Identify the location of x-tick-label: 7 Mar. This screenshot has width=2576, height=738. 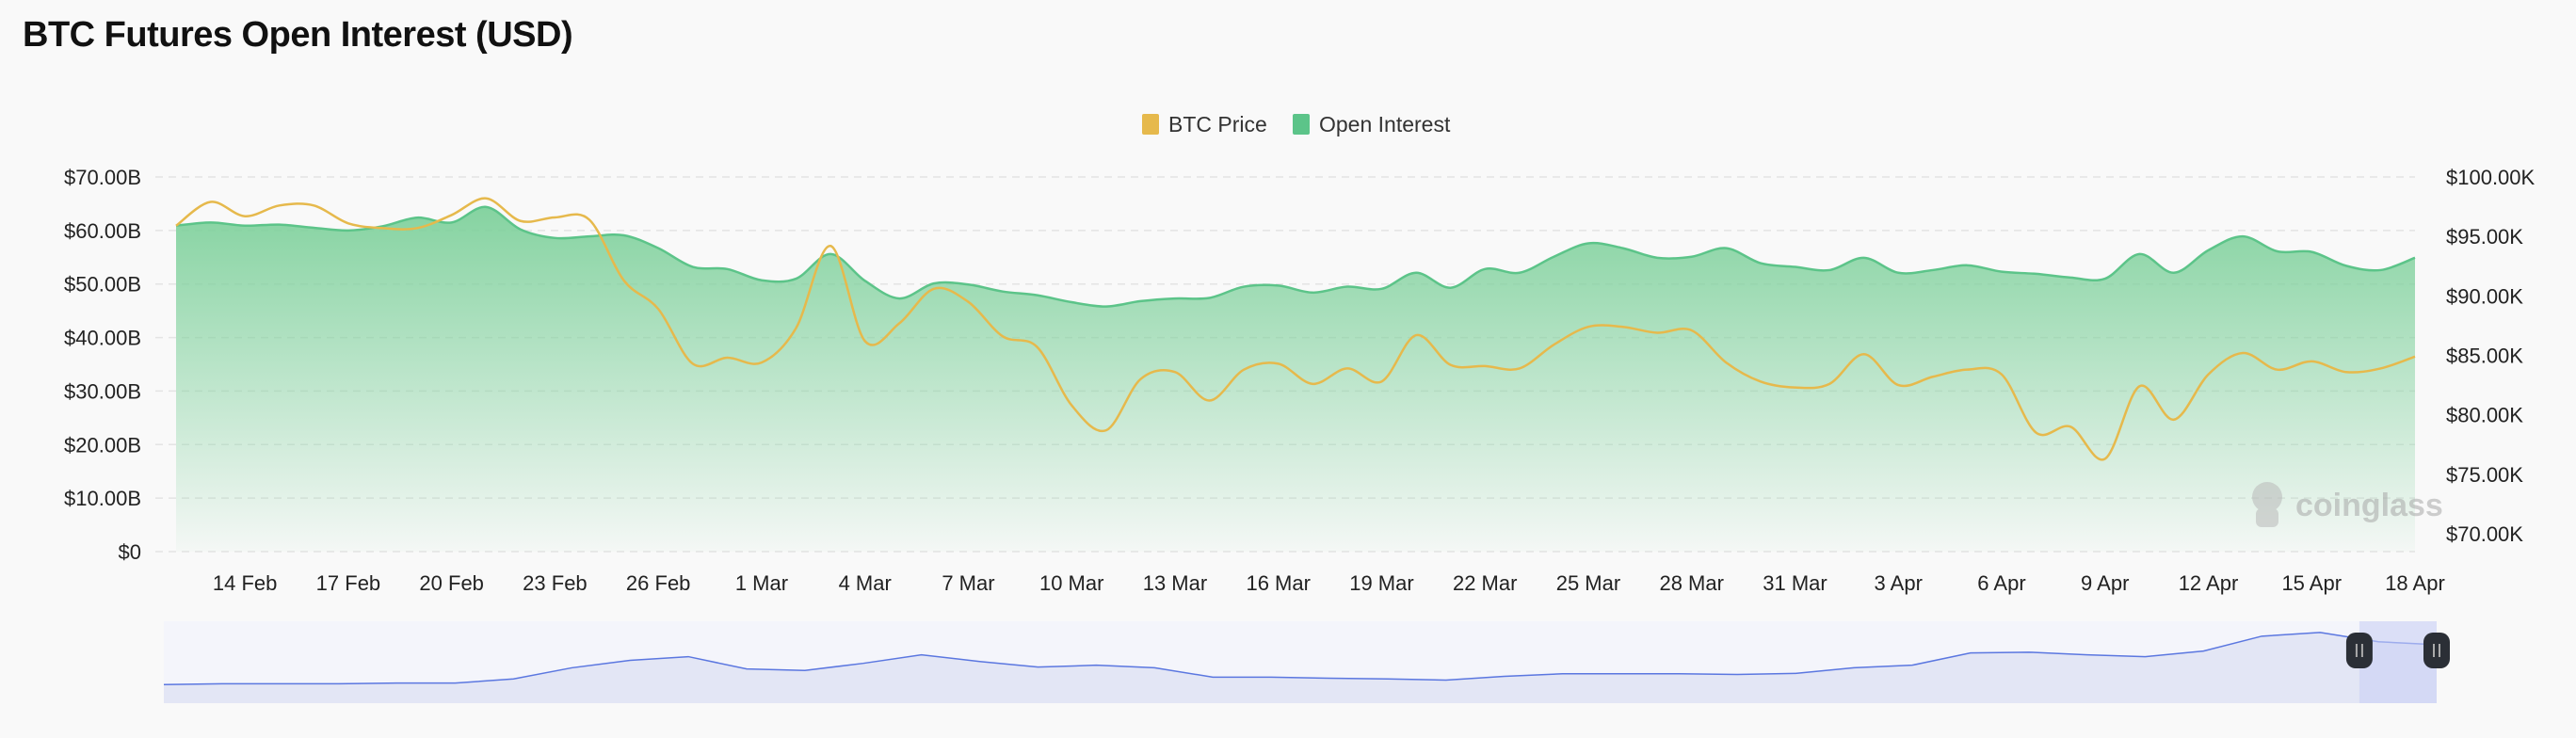
(968, 583).